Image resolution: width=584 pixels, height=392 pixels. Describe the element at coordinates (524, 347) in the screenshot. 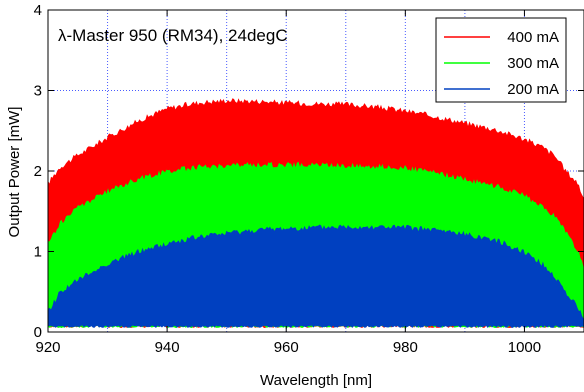

I see `x-tick-label: 1000` at that location.